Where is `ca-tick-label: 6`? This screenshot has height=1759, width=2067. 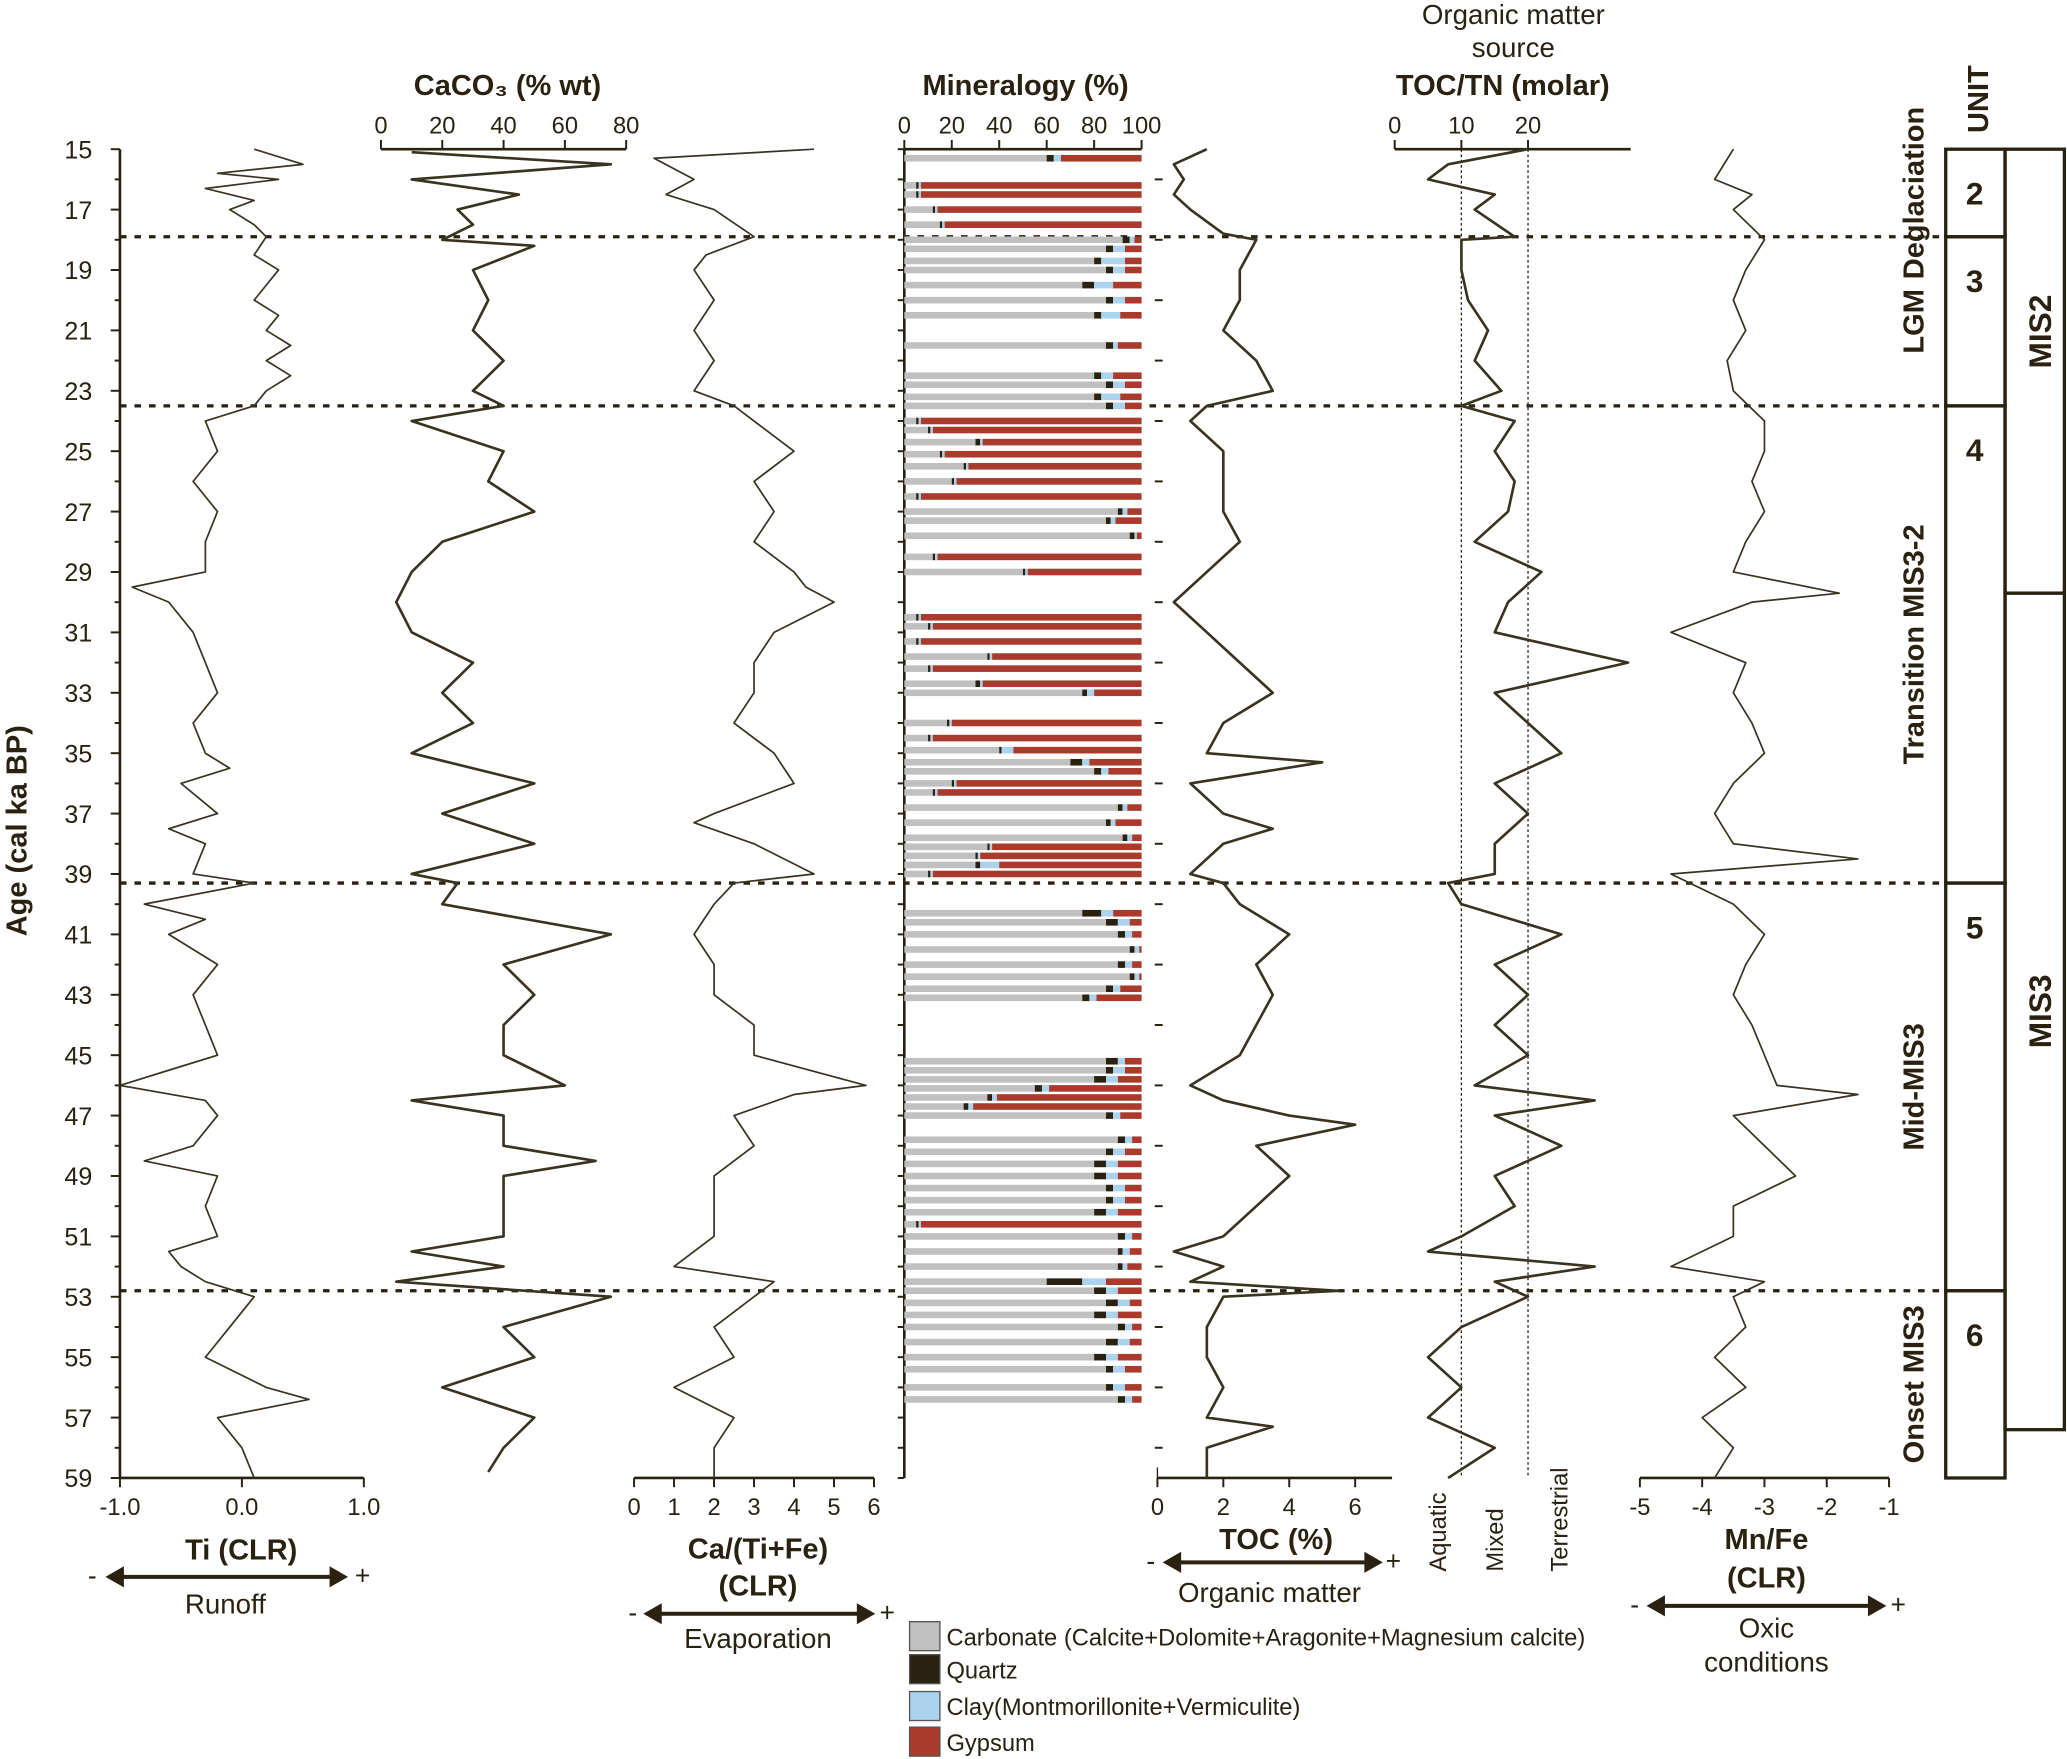 ca-tick-label: 6 is located at coordinates (873, 1508).